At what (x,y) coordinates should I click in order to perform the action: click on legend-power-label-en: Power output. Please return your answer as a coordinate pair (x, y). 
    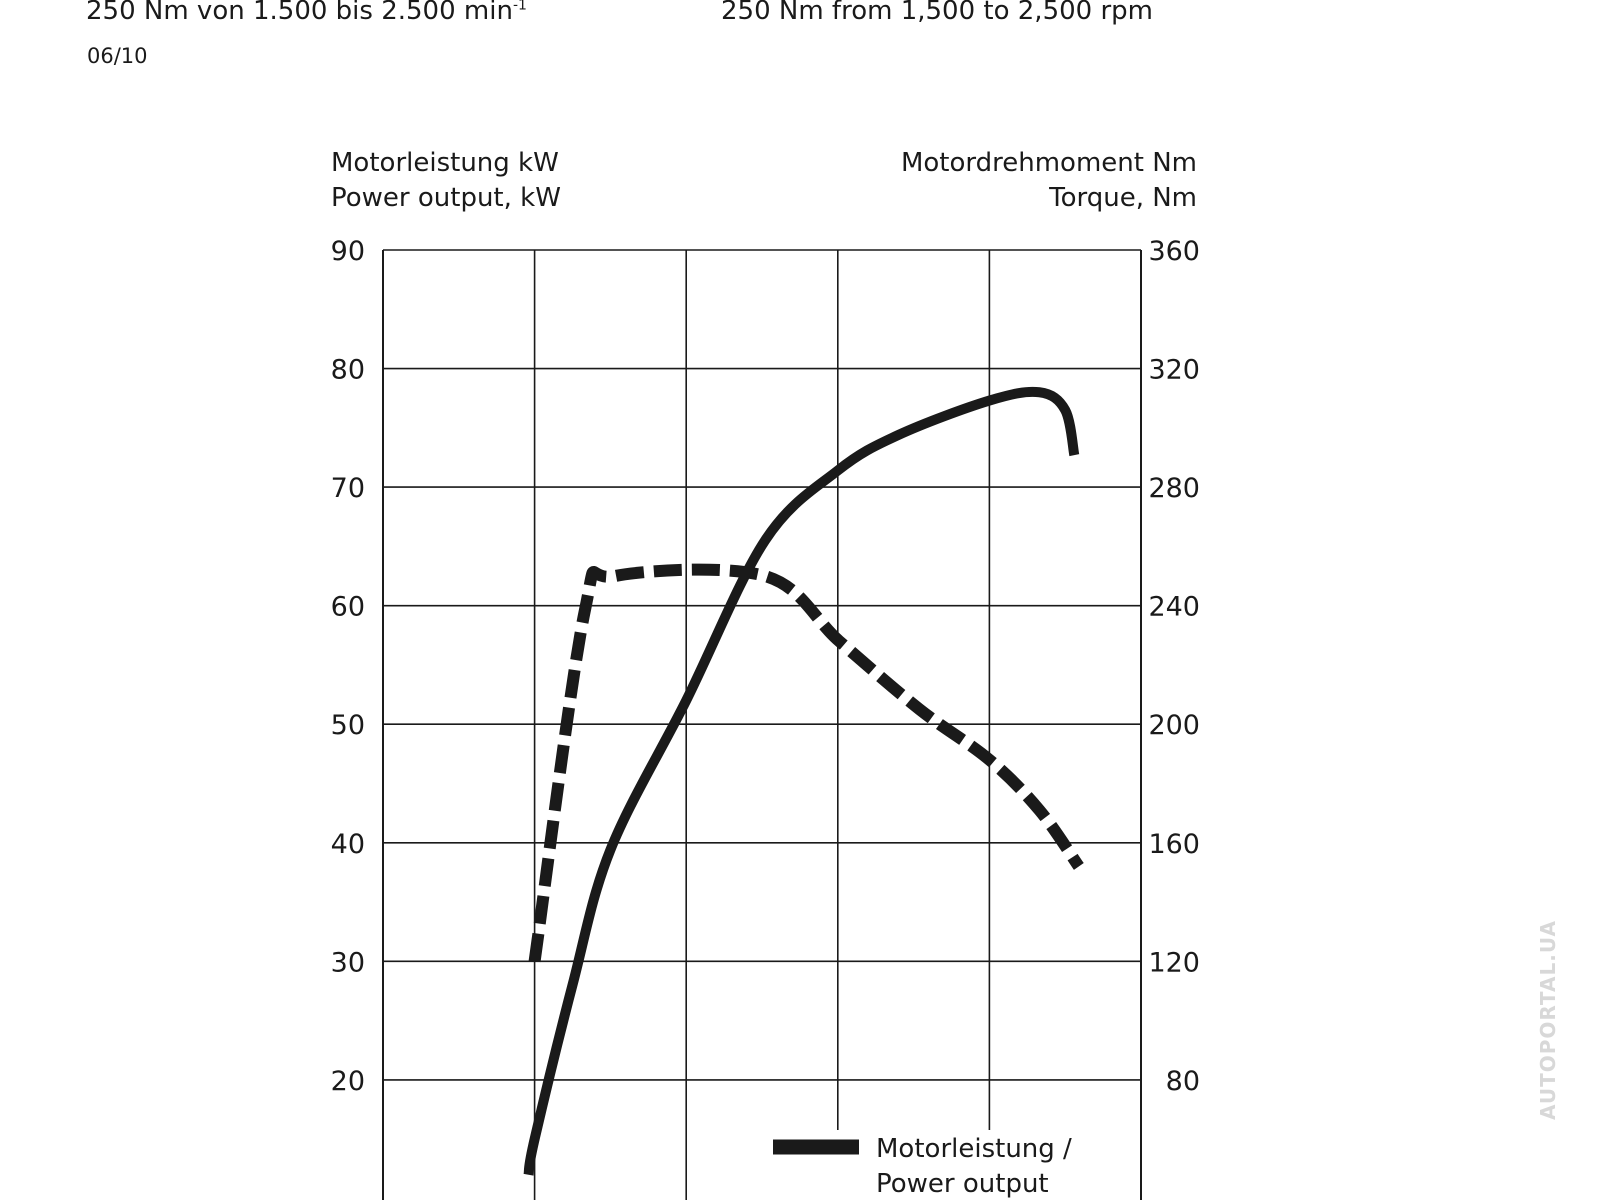
    Looking at the image, I should click on (962, 1184).